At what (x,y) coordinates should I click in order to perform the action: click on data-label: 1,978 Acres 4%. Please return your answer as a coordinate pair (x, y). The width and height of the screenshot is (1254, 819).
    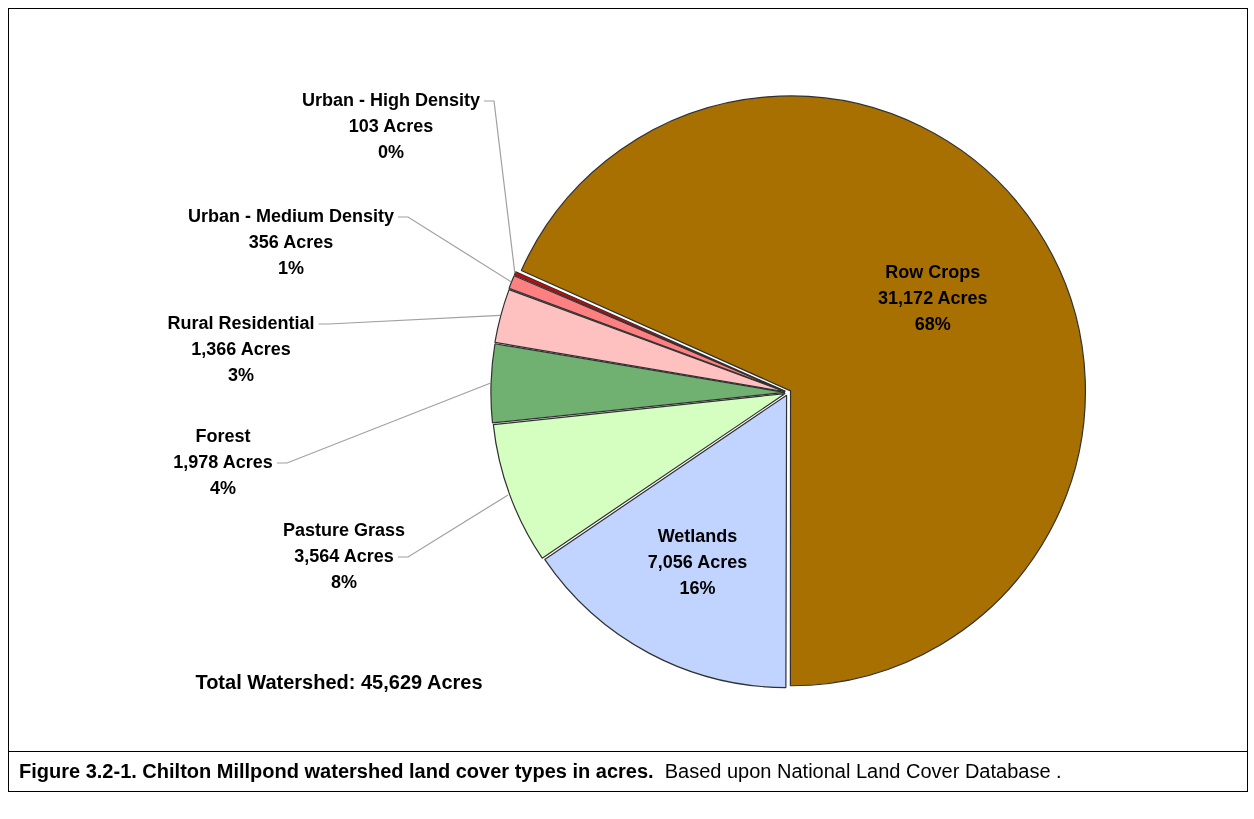
    Looking at the image, I should click on (223, 474).